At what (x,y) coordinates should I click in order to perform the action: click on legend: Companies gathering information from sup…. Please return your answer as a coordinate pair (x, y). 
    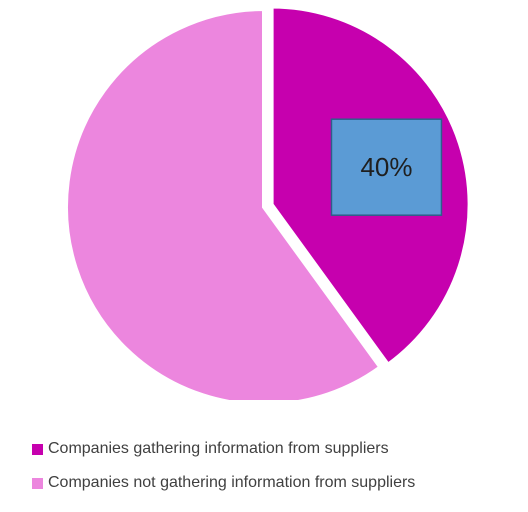
    Looking at the image, I should click on (223, 472).